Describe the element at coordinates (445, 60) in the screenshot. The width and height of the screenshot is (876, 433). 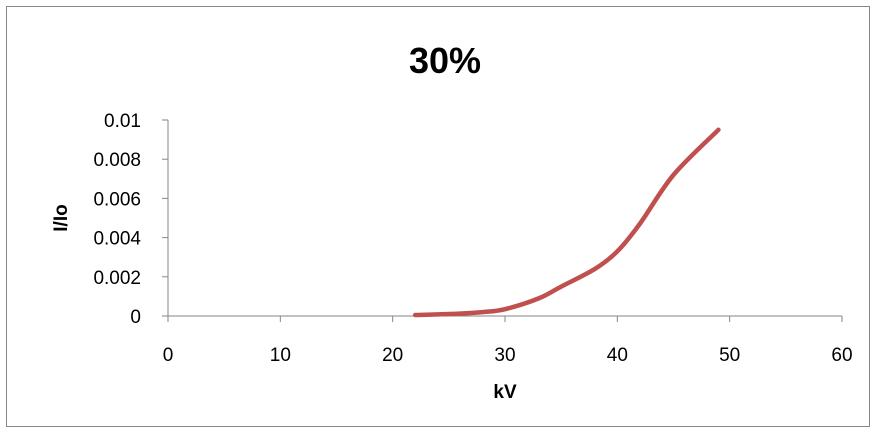
I see `chart-title: 30%` at that location.